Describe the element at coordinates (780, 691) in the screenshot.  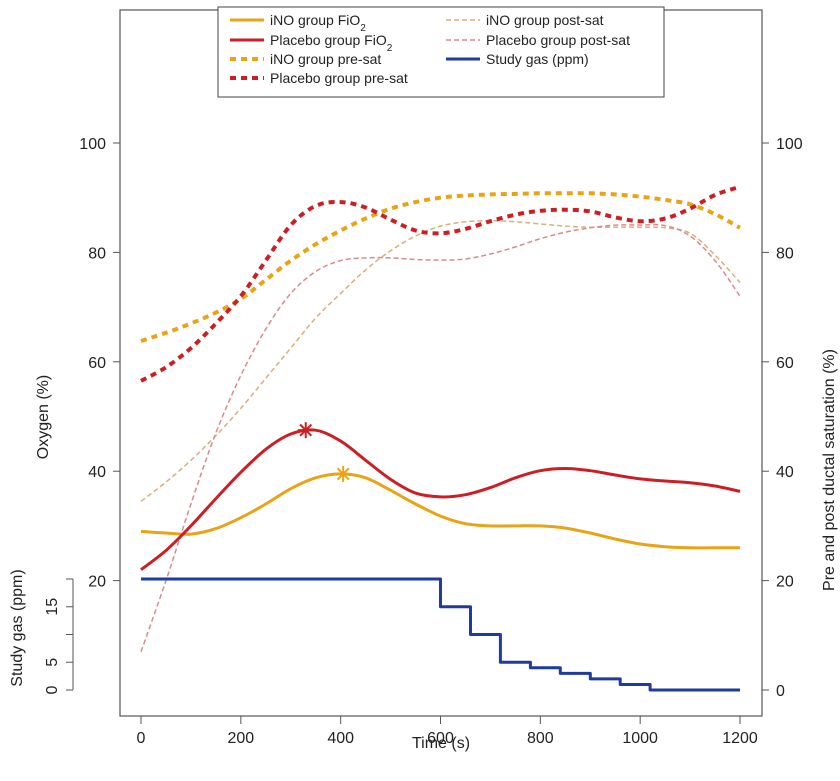
I see `y-right-tick-label: 0` at that location.